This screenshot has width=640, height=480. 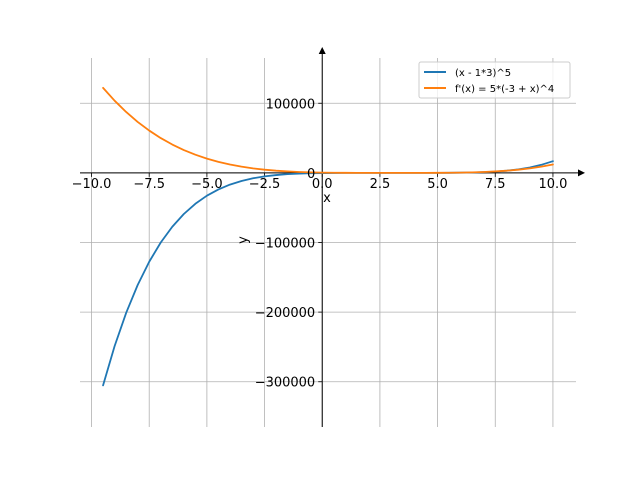 What do you see at coordinates (285, 383) in the screenshot?
I see `y-tick-label: −300000` at bounding box center [285, 383].